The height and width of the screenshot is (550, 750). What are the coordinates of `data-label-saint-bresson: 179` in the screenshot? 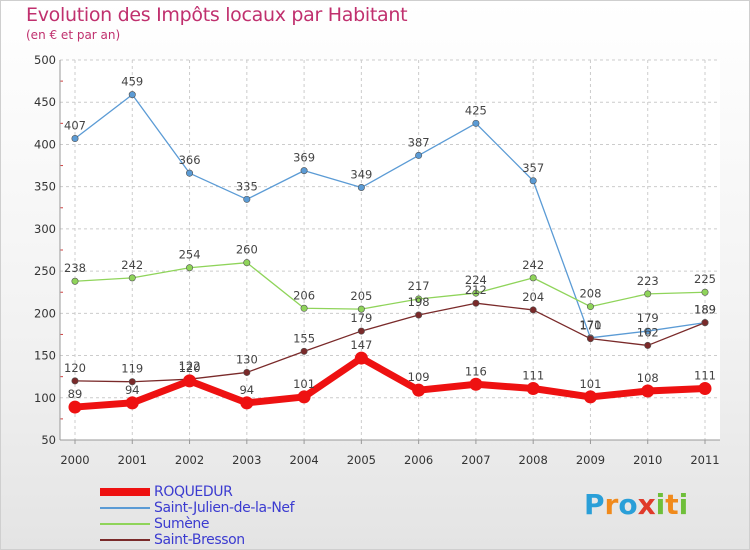 It's located at (361, 318).